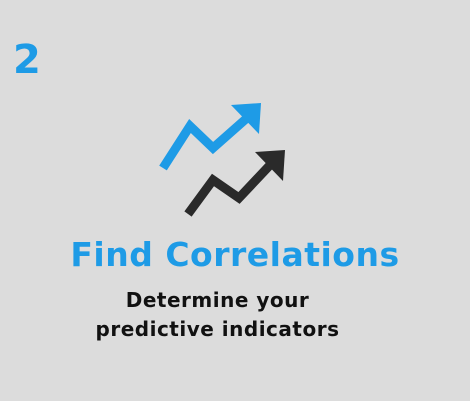  I want to click on lower-trend-line, so click(229, 188).